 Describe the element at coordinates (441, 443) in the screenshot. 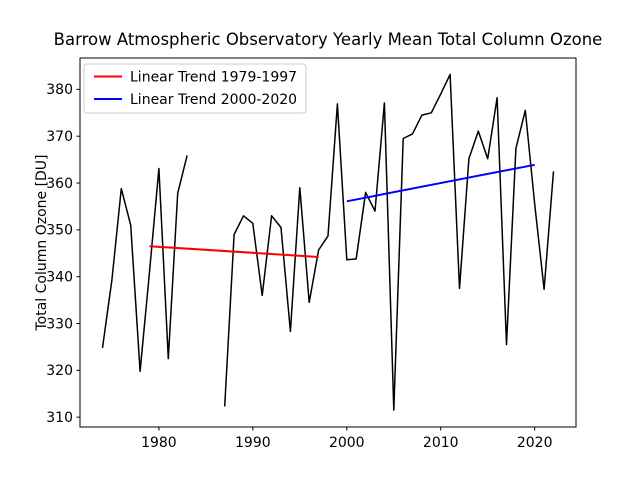

I see `x-tick-label-2010: 2010` at that location.